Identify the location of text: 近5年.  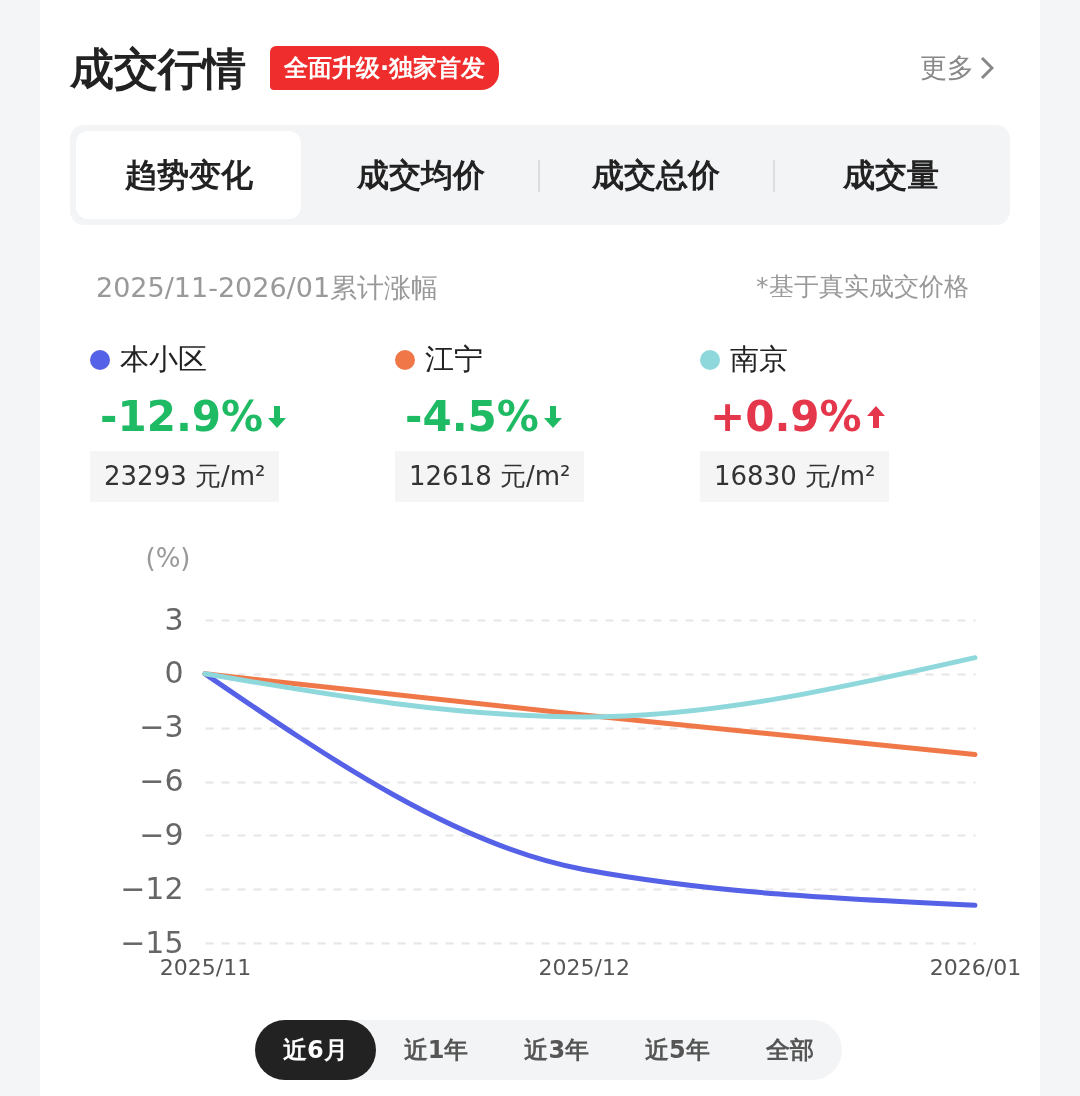
(677, 1050).